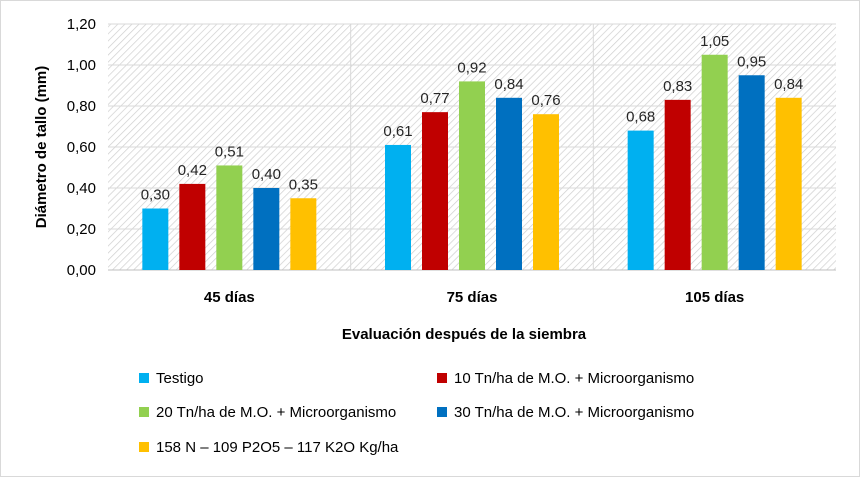  Describe the element at coordinates (81, 65) in the screenshot. I see `y-tick-label: 1,00` at that location.